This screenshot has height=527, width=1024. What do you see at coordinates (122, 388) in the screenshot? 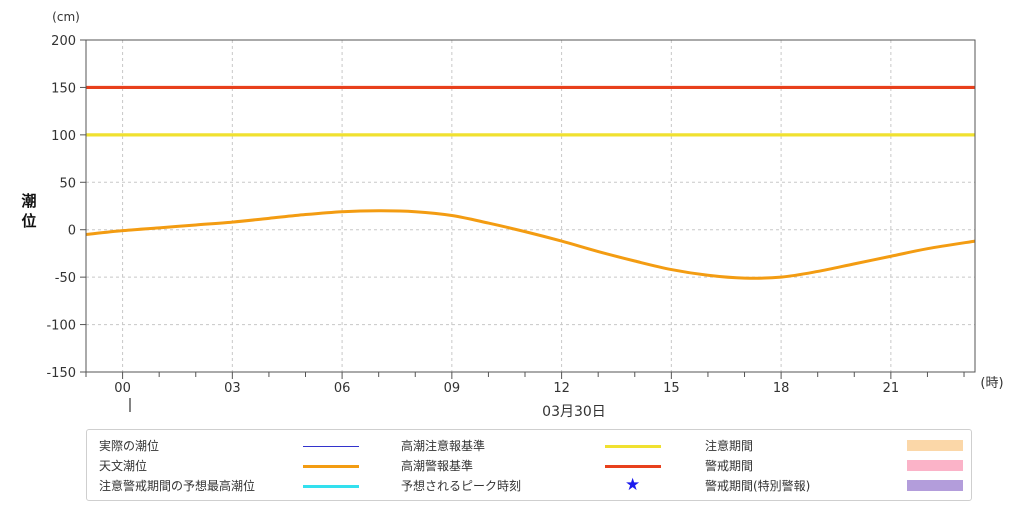
I see `x-tick-label: 00` at bounding box center [122, 388].